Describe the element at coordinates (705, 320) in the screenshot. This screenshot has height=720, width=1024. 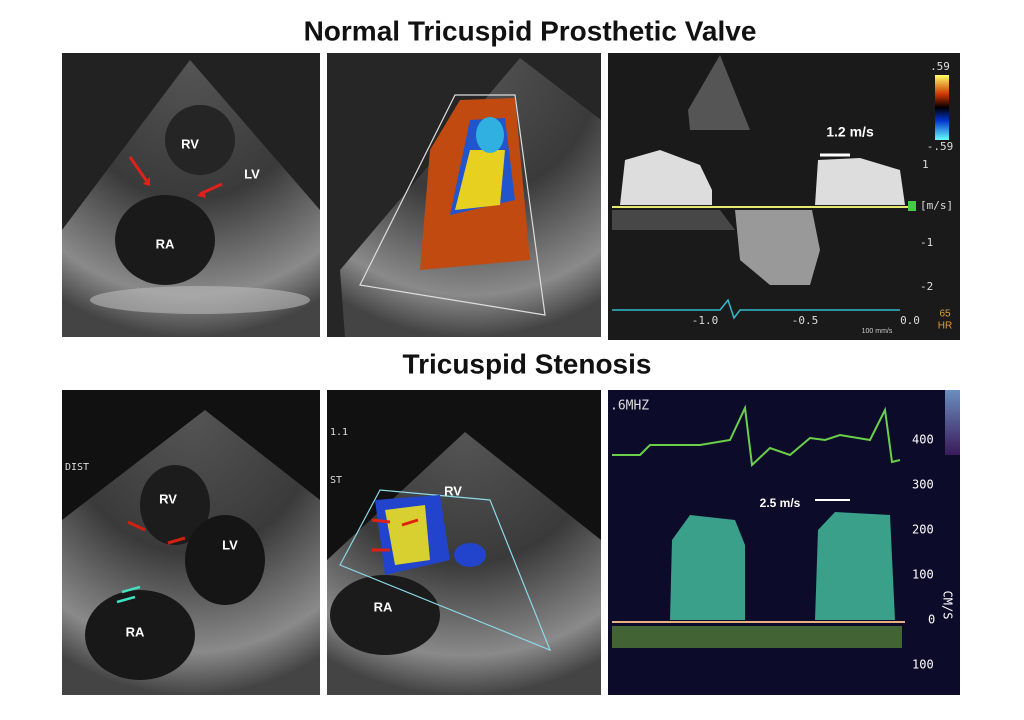
I see `x-tick-label: -1.0` at that location.